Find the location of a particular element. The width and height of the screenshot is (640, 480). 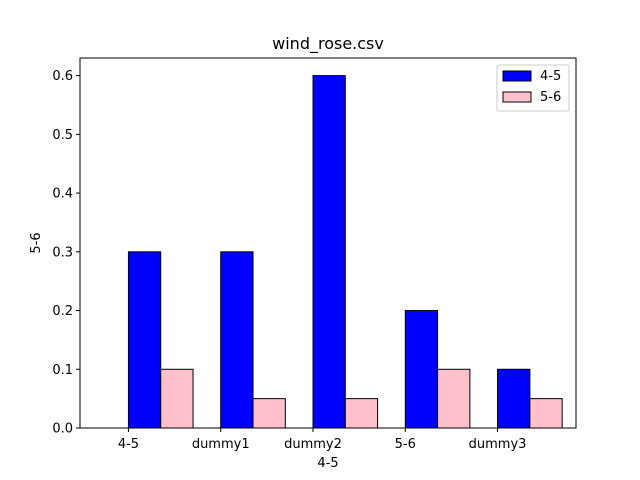

x-tick-label: 5-6 is located at coordinates (405, 444).